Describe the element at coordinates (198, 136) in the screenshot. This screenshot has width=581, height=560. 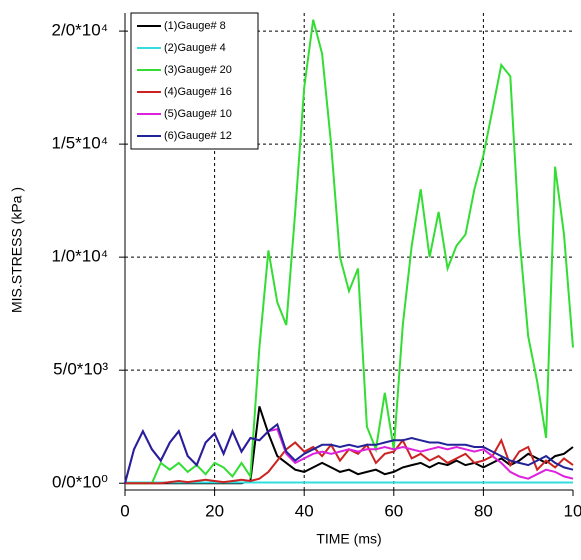
I see `legend-label: (6)Gauge# 12` at that location.